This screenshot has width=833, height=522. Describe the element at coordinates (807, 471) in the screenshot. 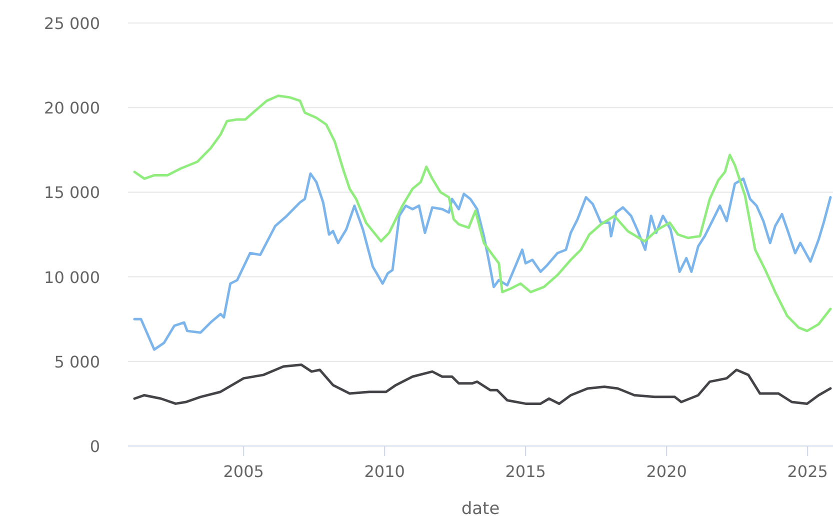

I see `x-tick-label: 2025` at that location.